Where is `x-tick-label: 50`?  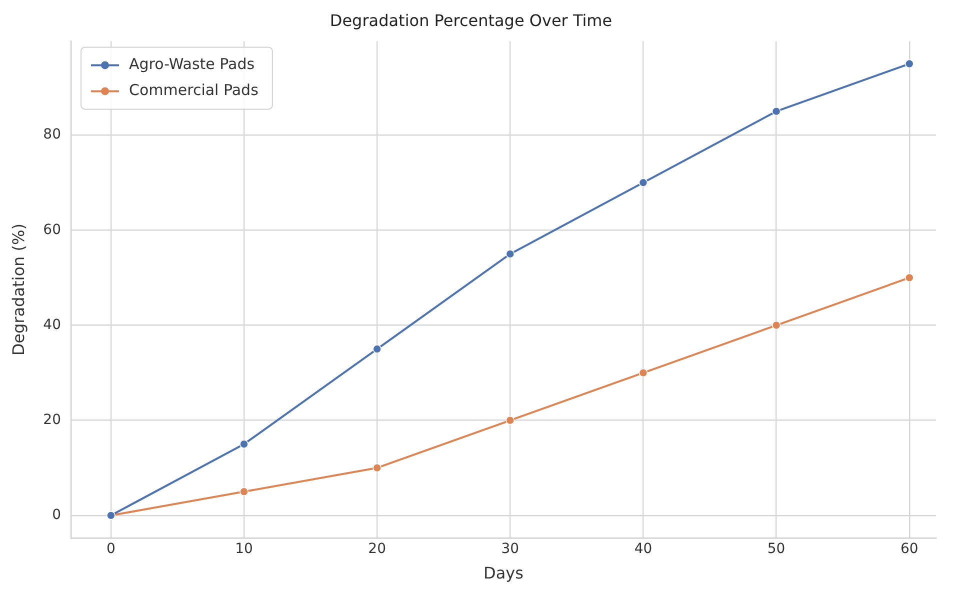 x-tick-label: 50 is located at coordinates (776, 549).